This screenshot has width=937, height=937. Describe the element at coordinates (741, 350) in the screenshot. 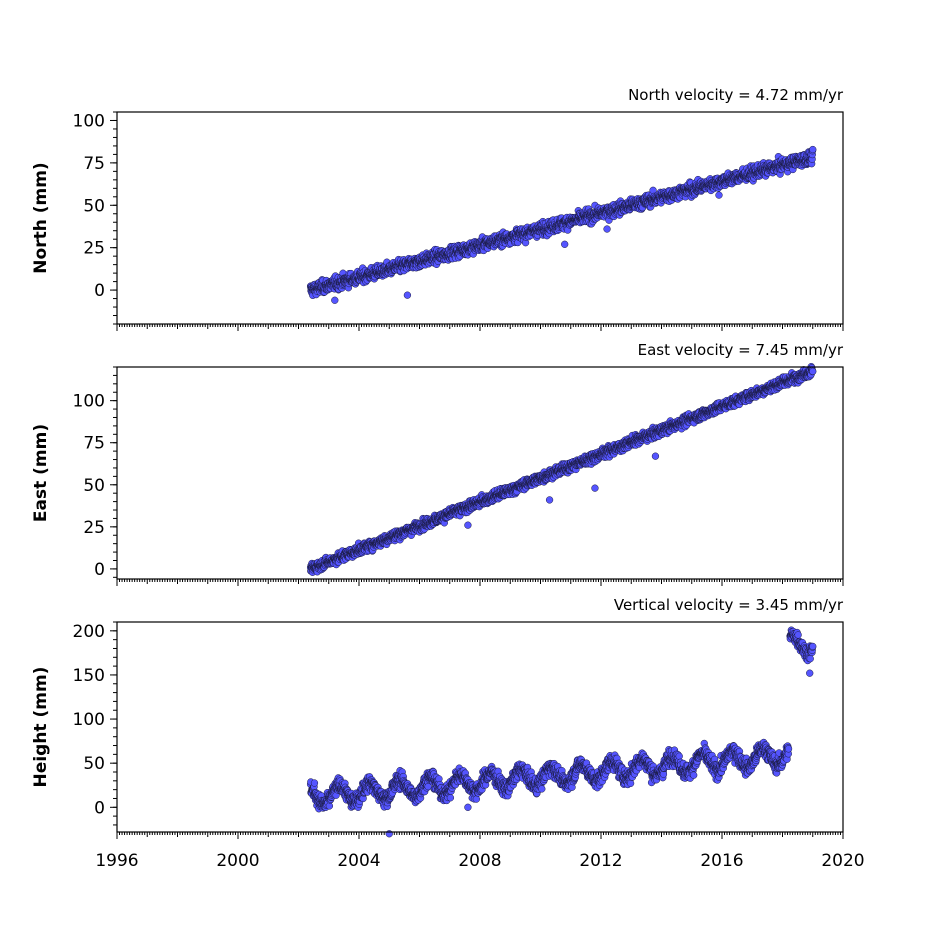

I see `east-velocity-label: East velocity = 7.45 mm/yr` at that location.